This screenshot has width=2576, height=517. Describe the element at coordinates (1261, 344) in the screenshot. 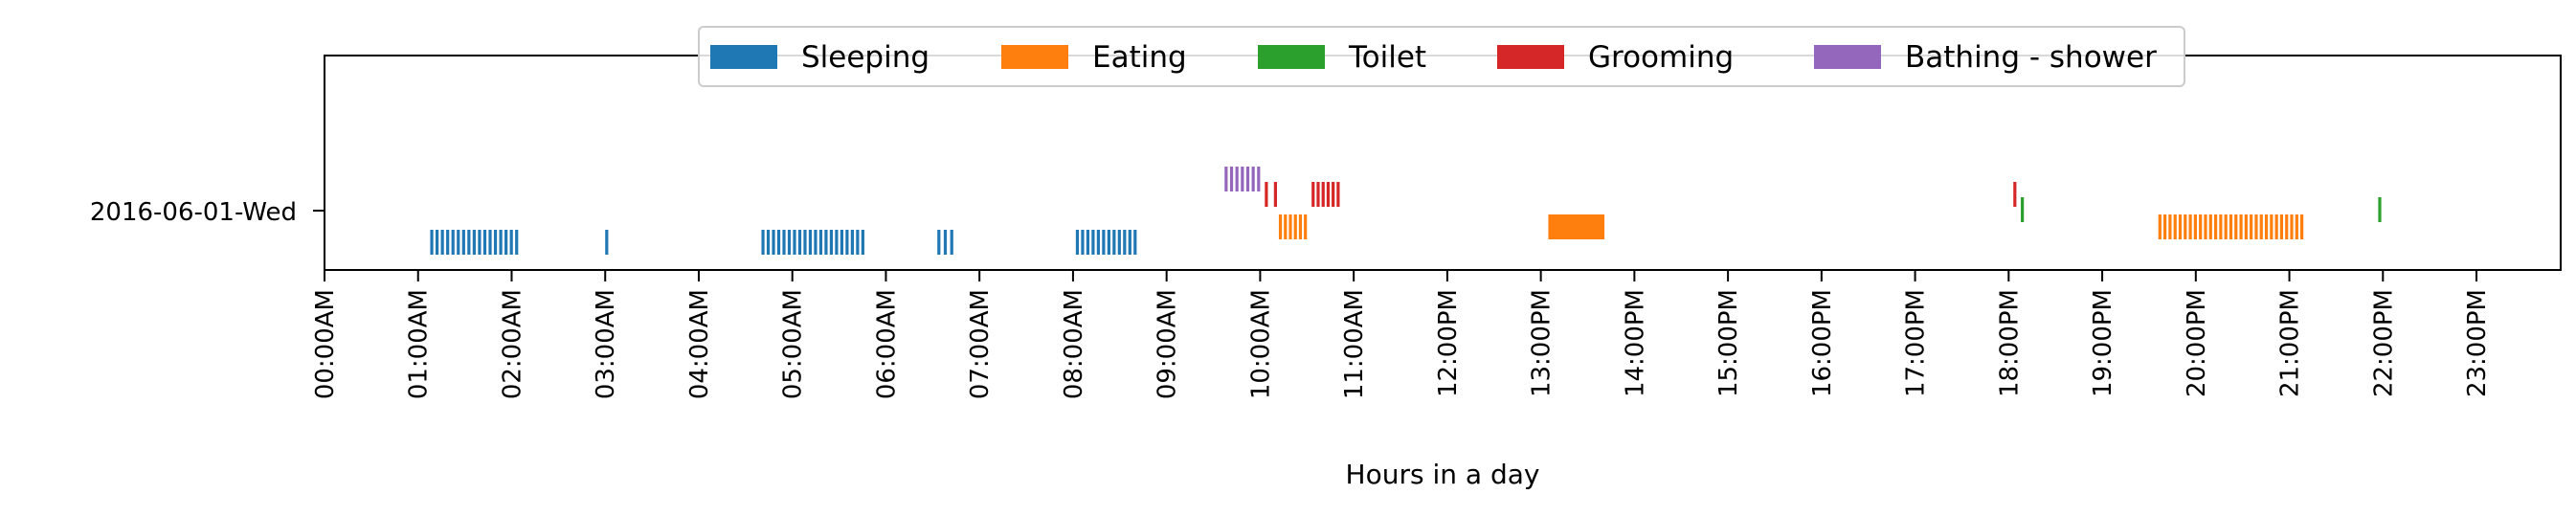

I see `x-tick-label: 10:00AM` at that location.